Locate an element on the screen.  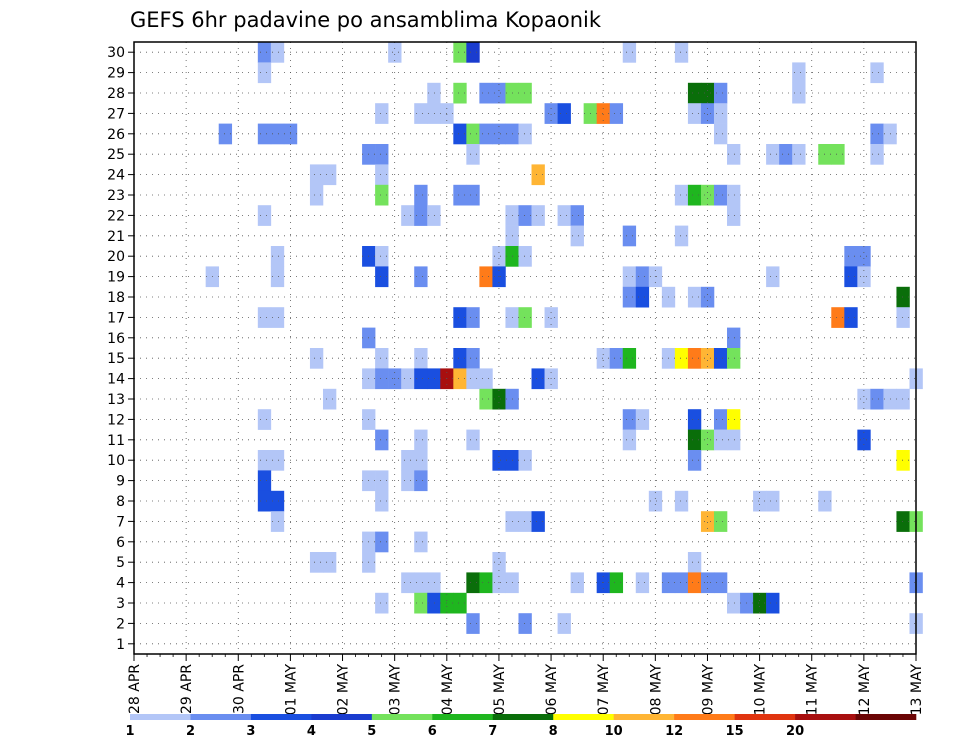
y-tick-label: 8 is located at coordinates (120, 502).